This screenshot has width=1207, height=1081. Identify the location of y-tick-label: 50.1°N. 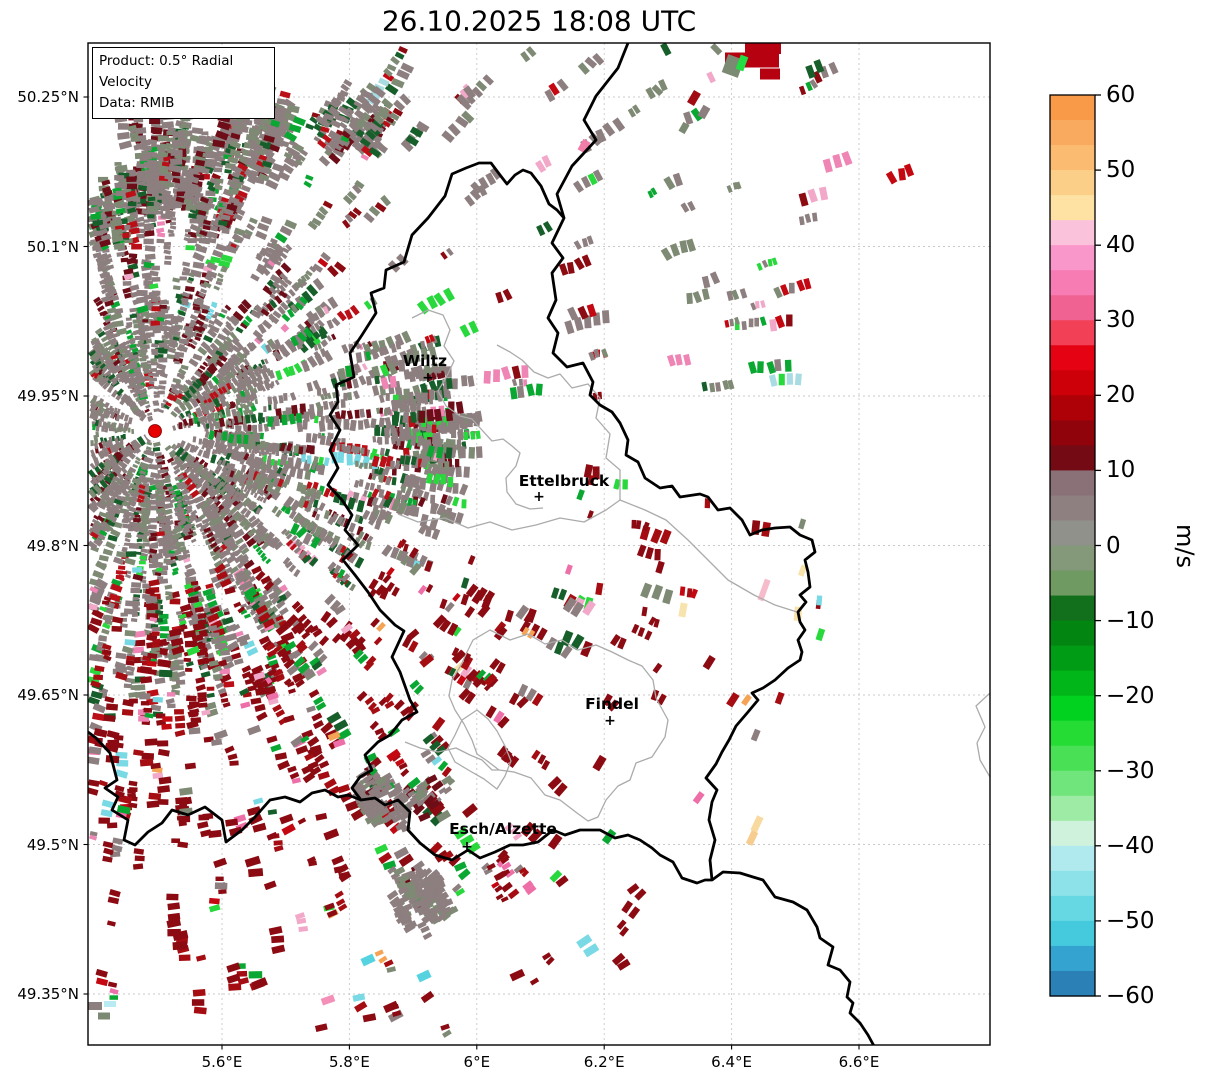
(52, 246).